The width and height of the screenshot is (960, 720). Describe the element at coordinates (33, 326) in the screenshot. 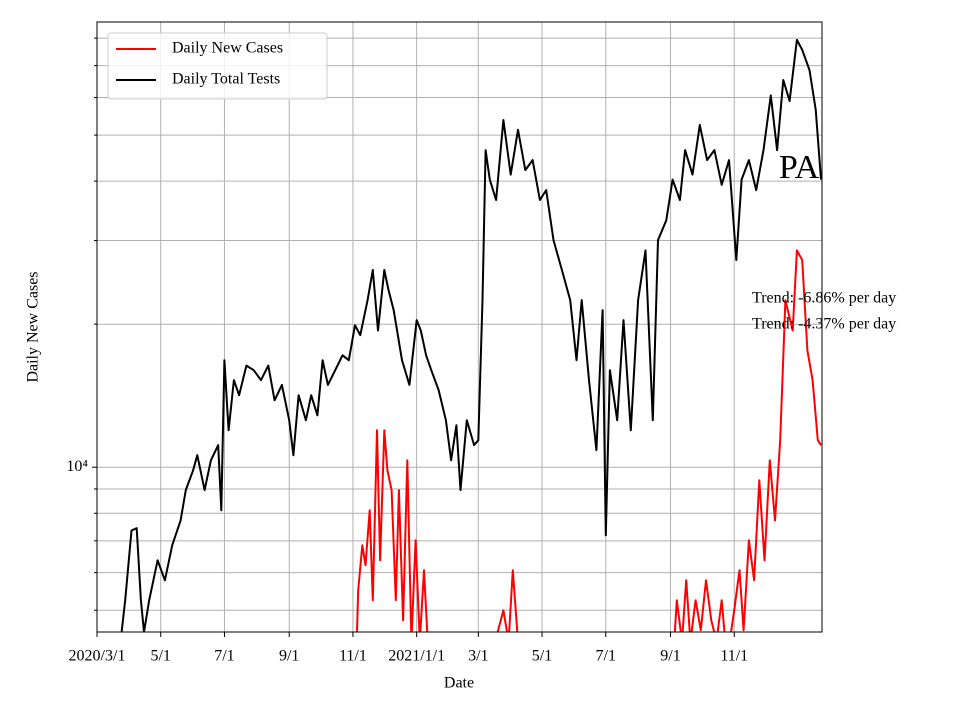

I see `y-axis-label: Daily New Cases` at that location.